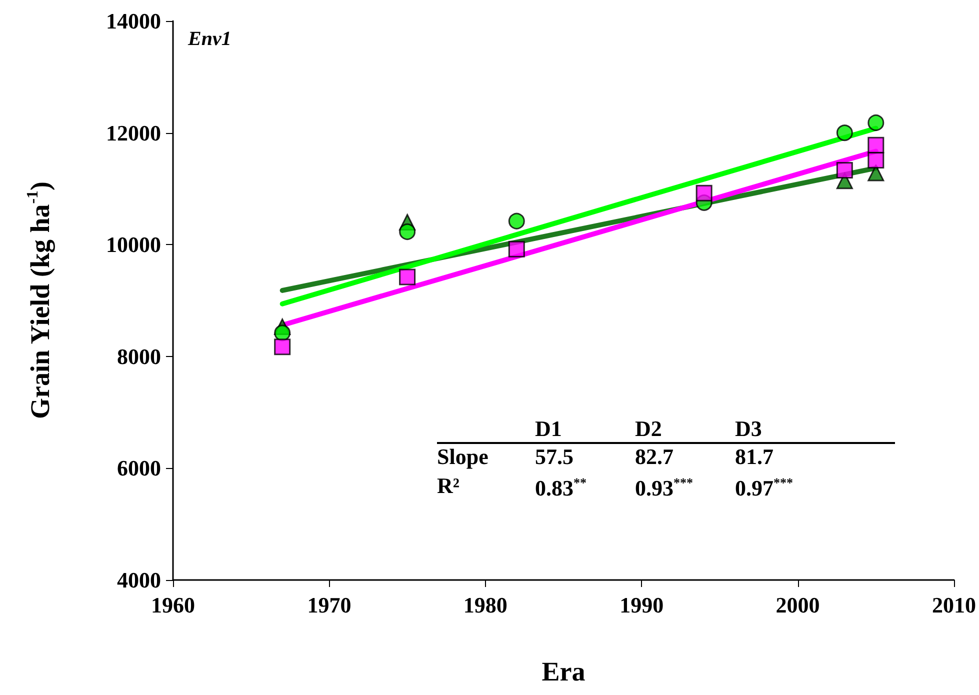  I want to click on annotation: D2, so click(685, 429).